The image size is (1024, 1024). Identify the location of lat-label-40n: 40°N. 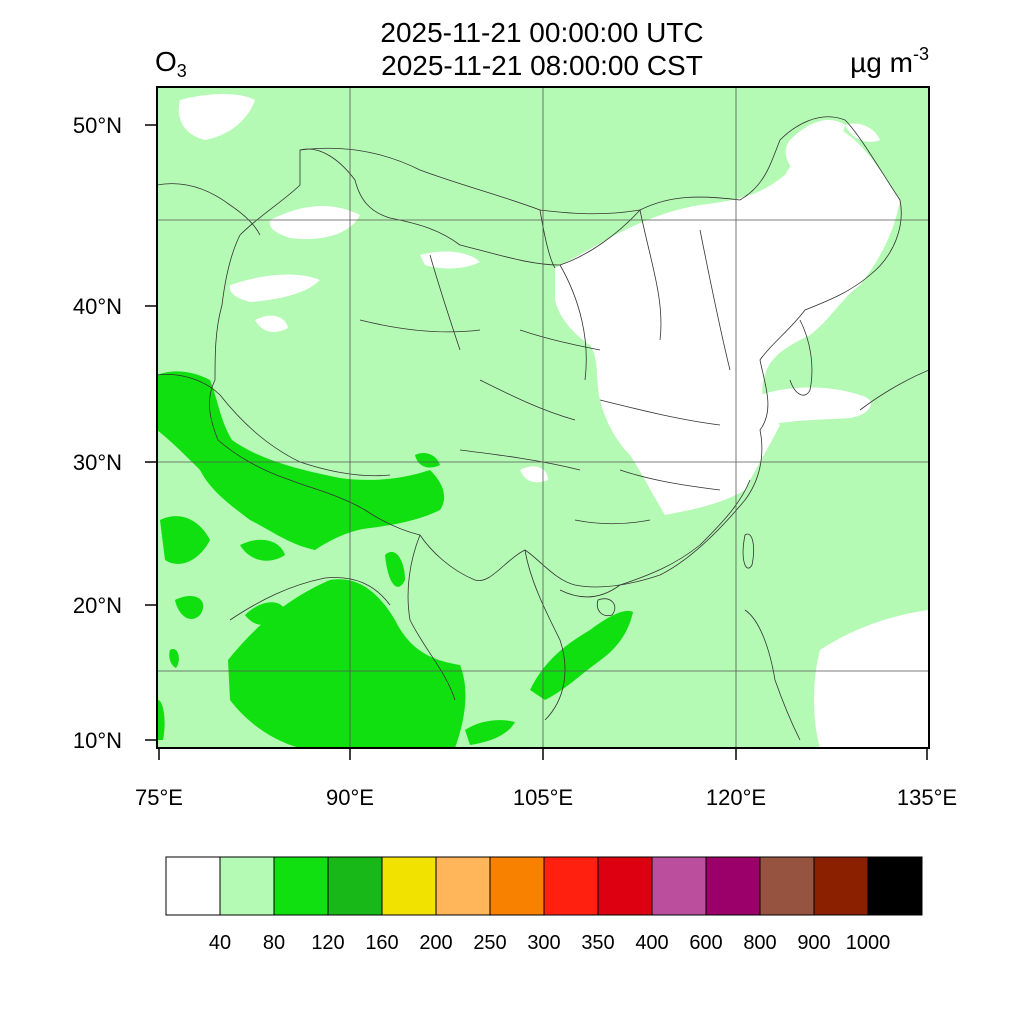
(97, 306).